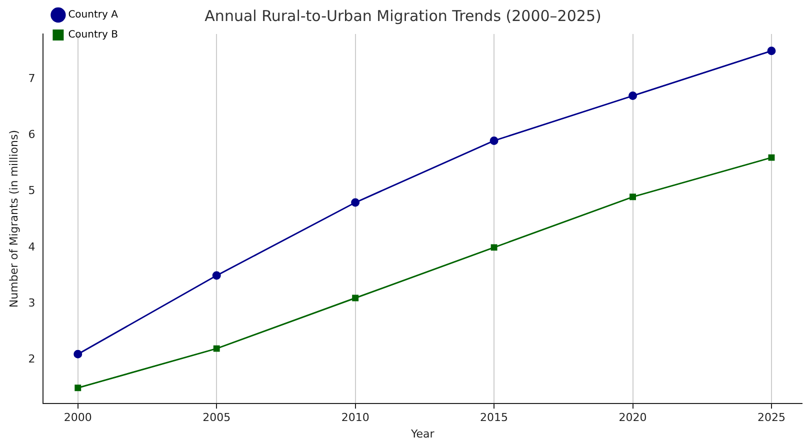  I want to click on y-tick-label: 2, so click(32, 359).